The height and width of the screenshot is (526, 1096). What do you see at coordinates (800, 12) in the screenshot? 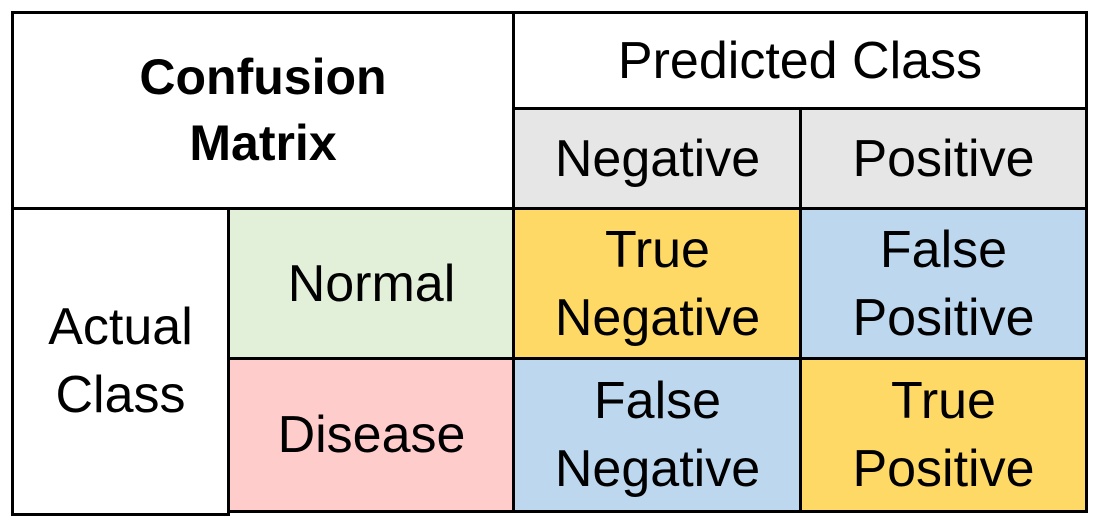
I see `border-top-right` at bounding box center [800, 12].